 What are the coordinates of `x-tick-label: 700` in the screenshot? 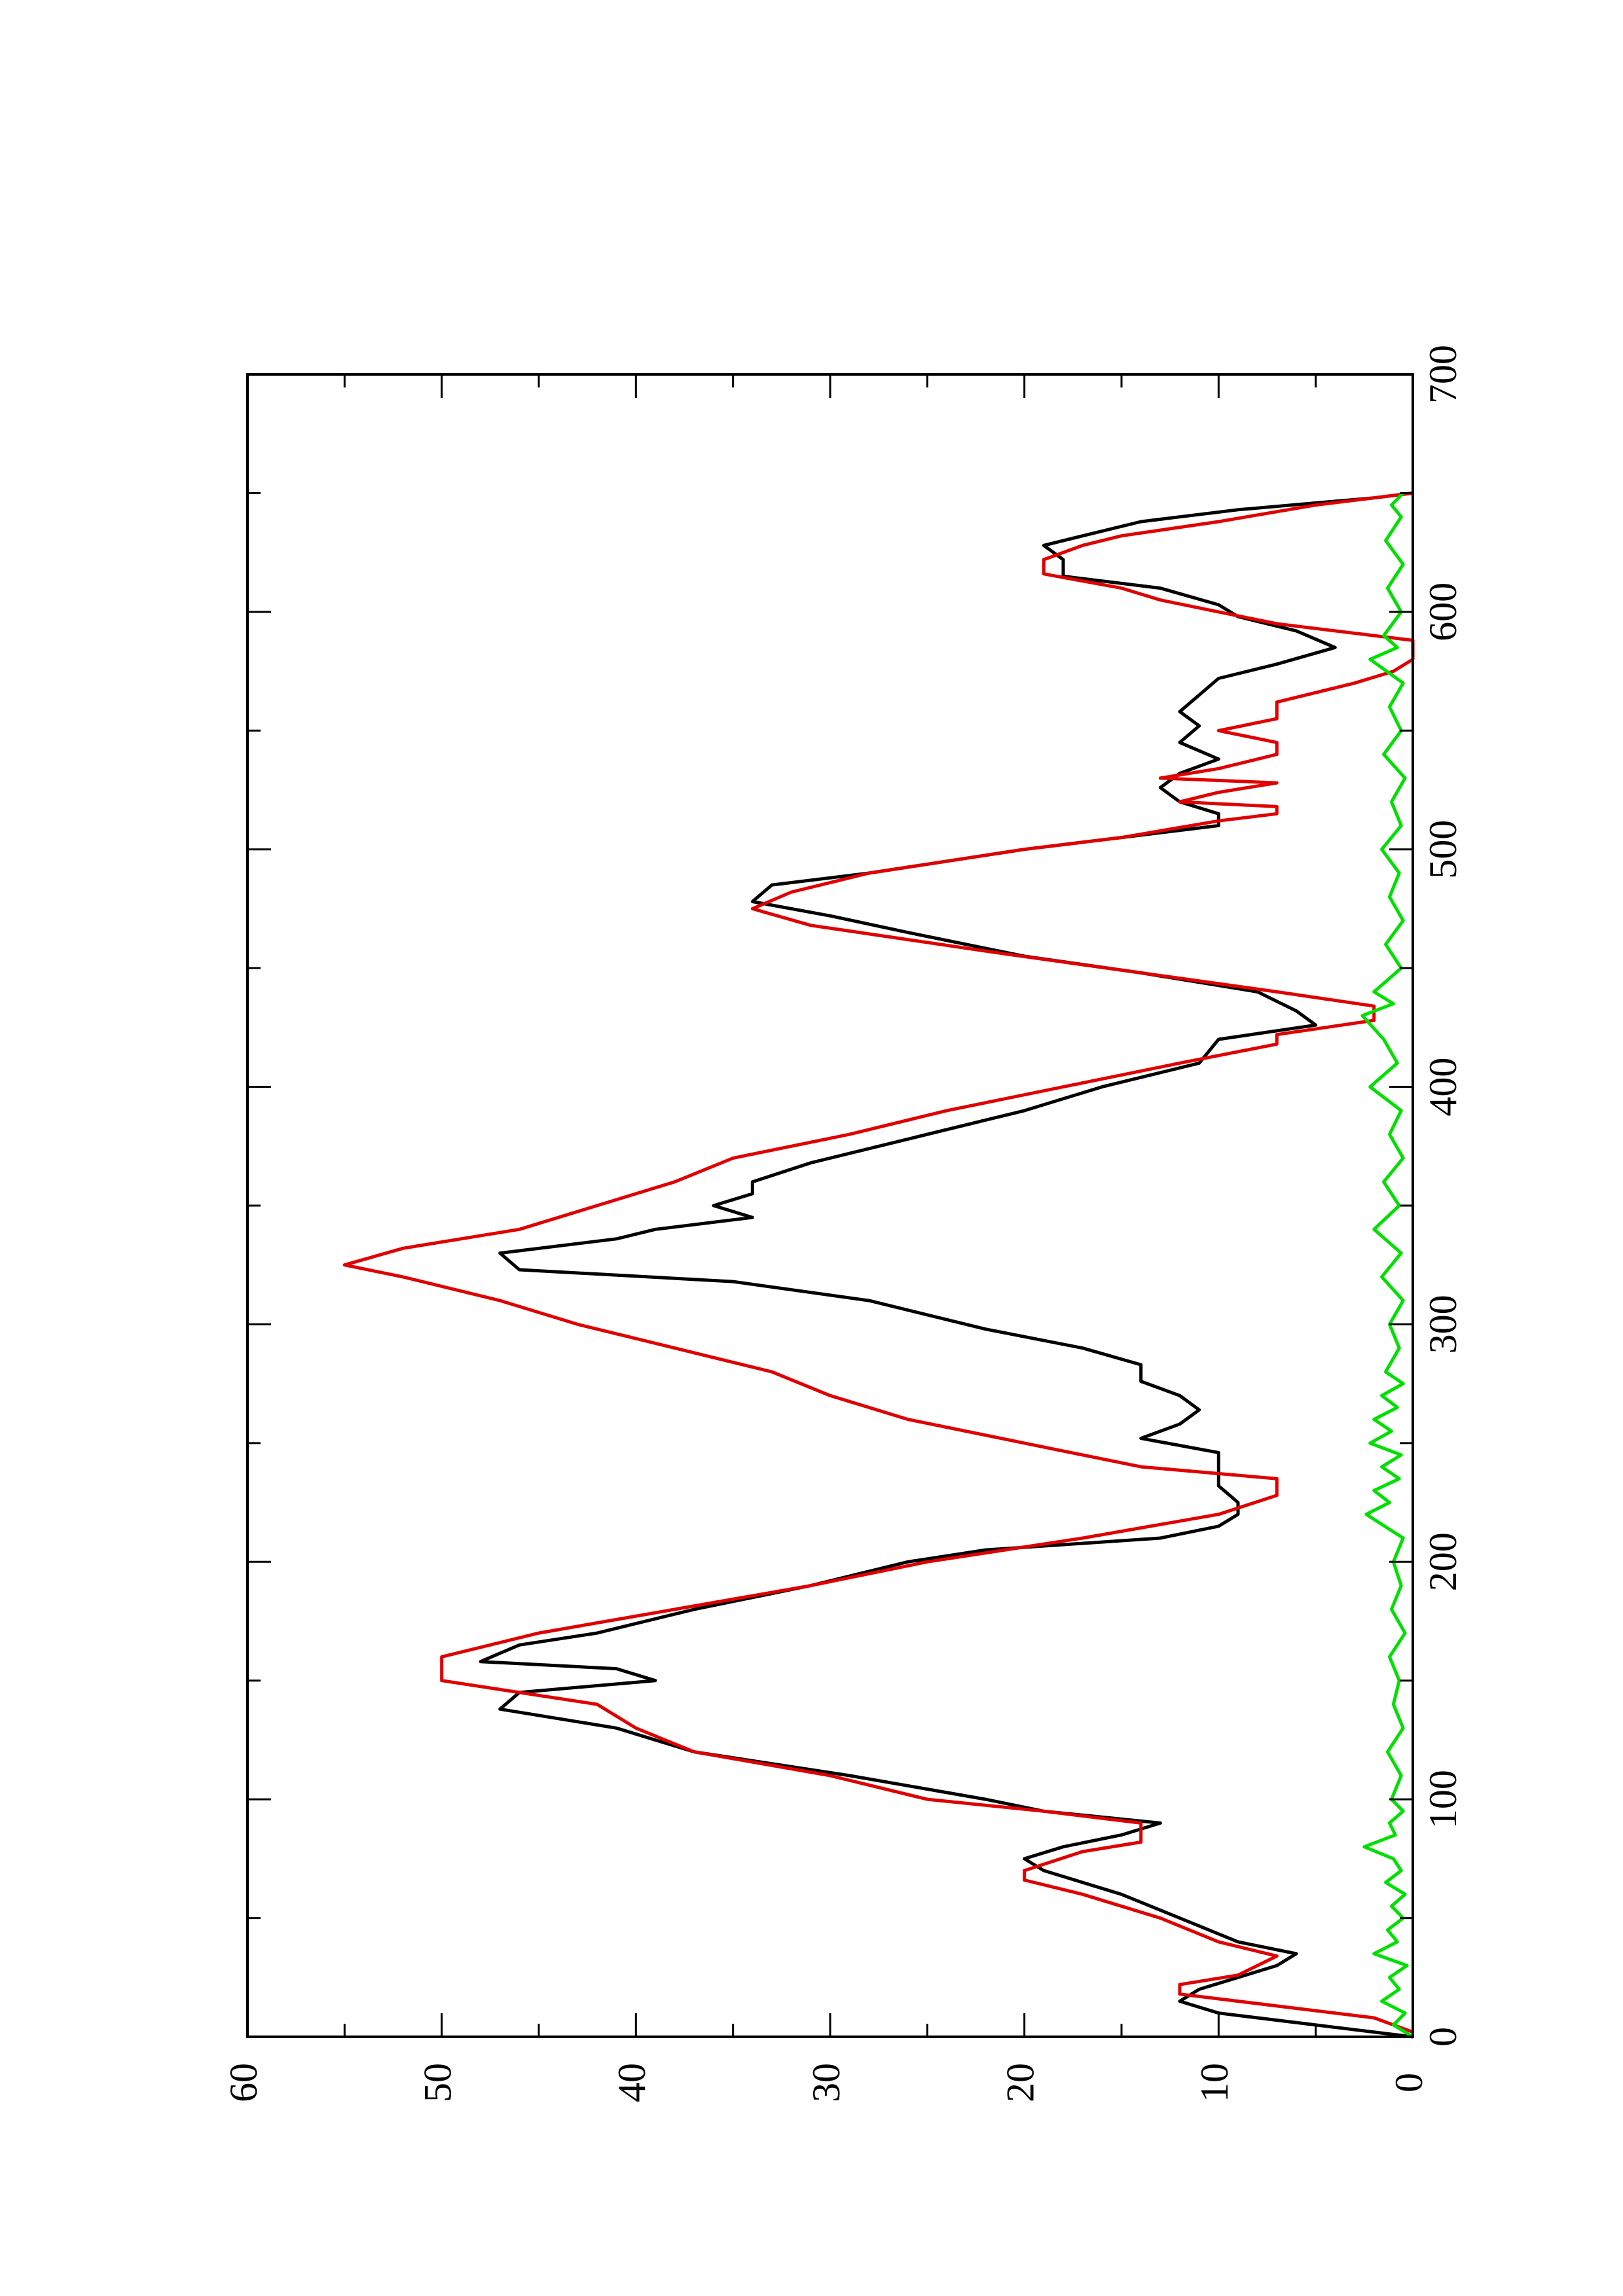 It's located at (1443, 374).